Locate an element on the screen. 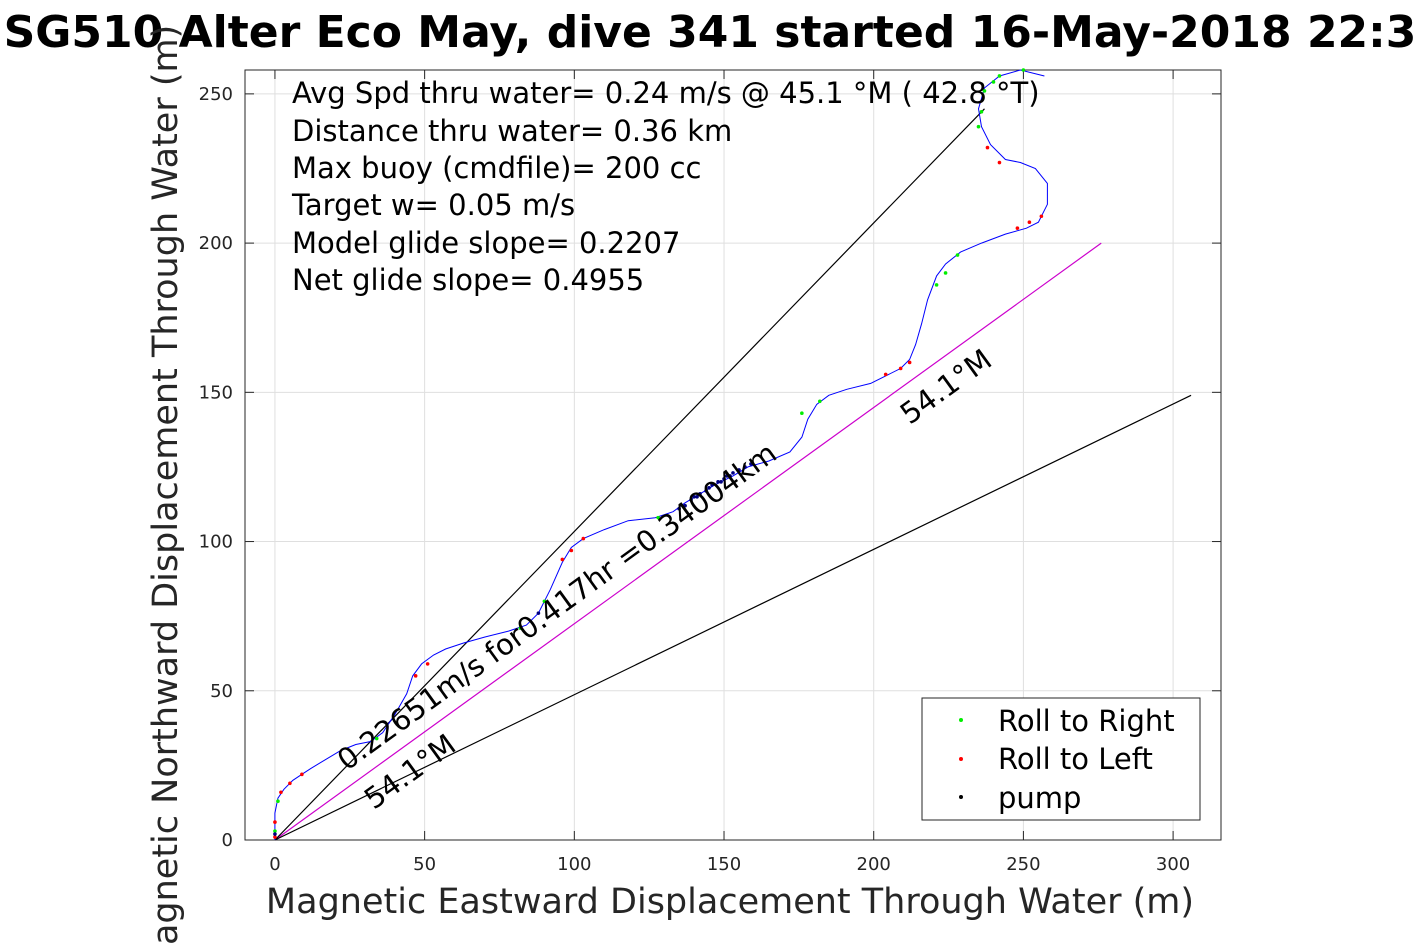  stat-distance: Distance thru water= 0.36 km is located at coordinates (512, 131).